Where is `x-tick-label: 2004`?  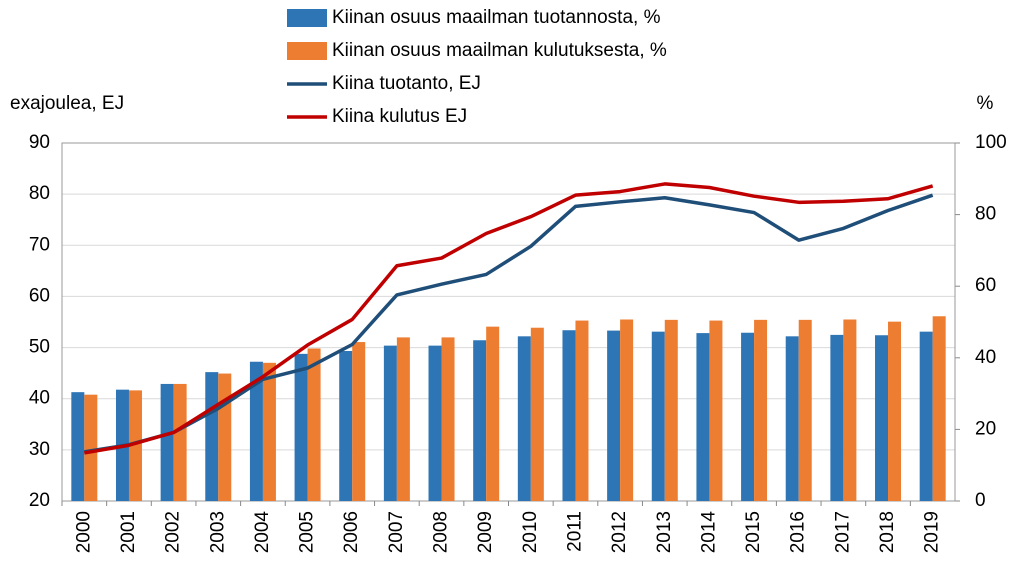
x-tick-label: 2004 is located at coordinates (262, 532).